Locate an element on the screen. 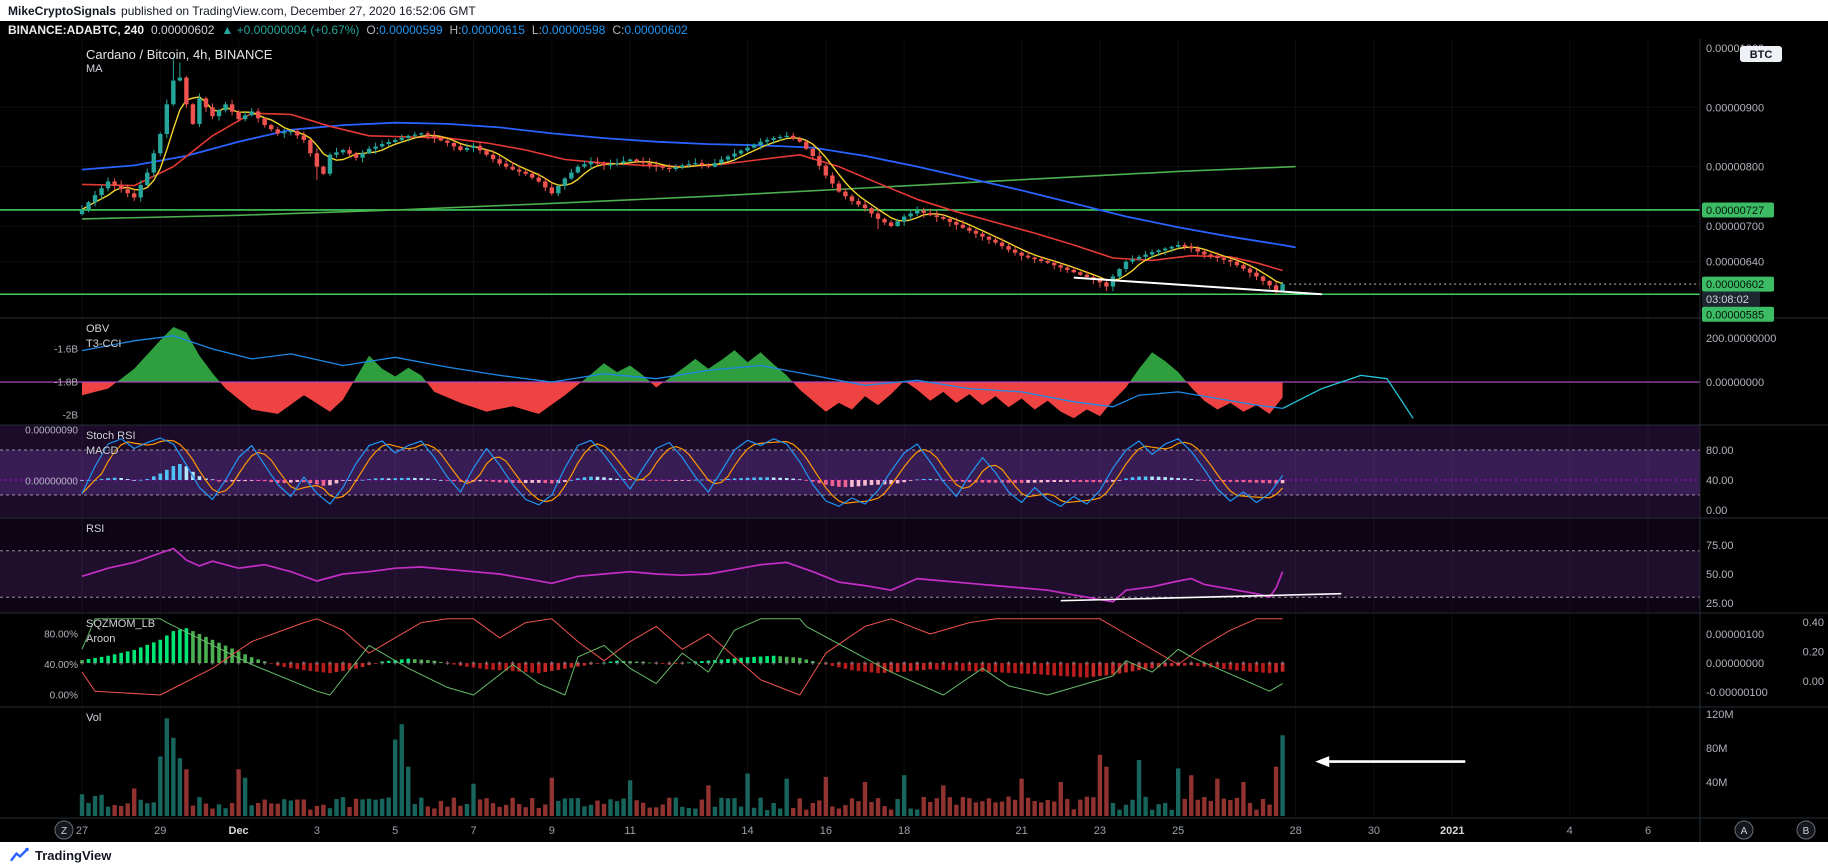 The image size is (1828, 868). svg-text: 0.00000602 is located at coordinates (1735, 285).